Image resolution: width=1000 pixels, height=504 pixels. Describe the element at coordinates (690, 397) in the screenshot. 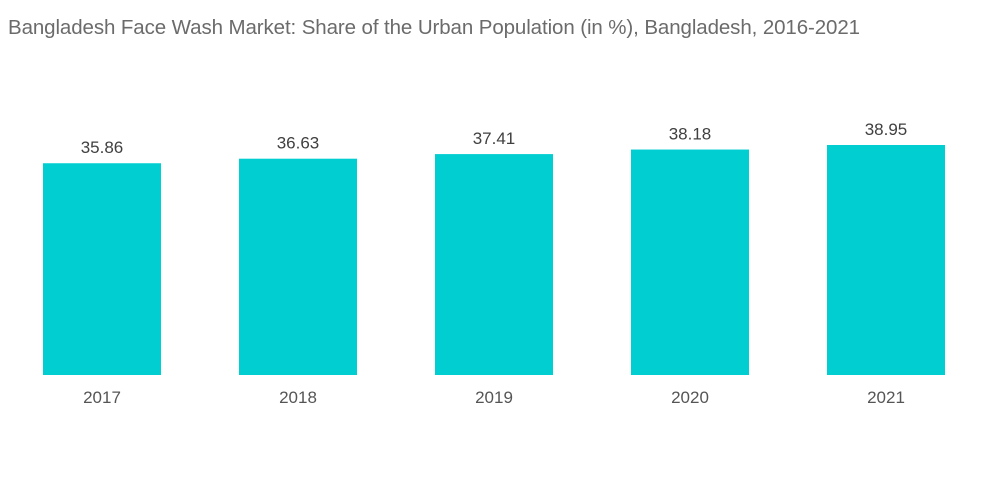

I see `x-tick-label-2020: 2020` at that location.